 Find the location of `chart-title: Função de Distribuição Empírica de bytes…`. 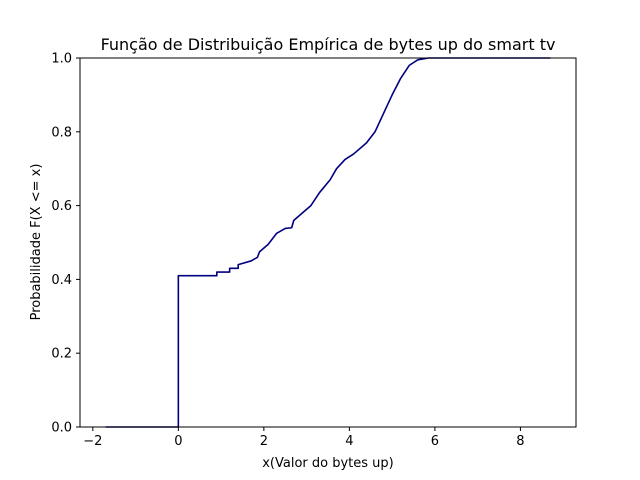

chart-title: Função de Distribuição Empírica de bytes… is located at coordinates (328, 44).